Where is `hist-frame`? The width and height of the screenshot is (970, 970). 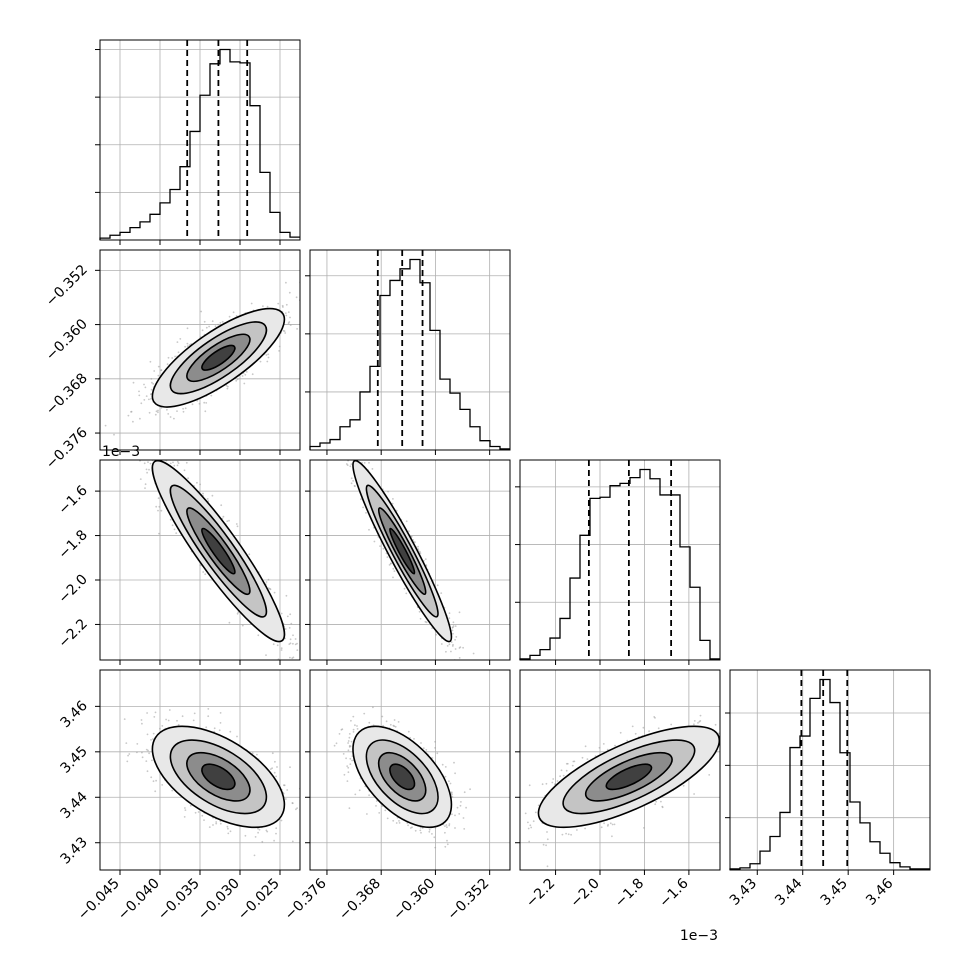 hist-frame is located at coordinates (410, 350).